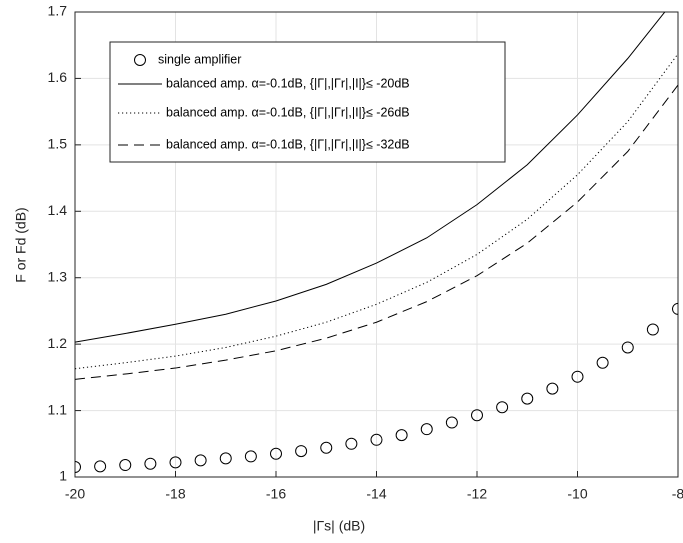  I want to click on x-tick-label: -14, so click(376, 494).